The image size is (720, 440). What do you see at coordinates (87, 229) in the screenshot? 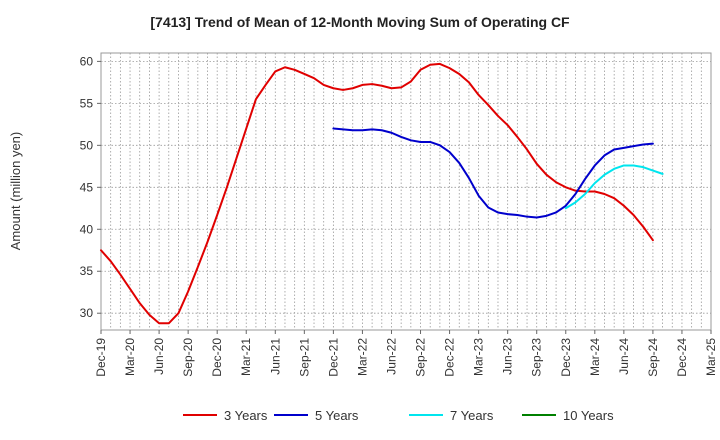
I see `y-tick-label: 40` at bounding box center [87, 229].